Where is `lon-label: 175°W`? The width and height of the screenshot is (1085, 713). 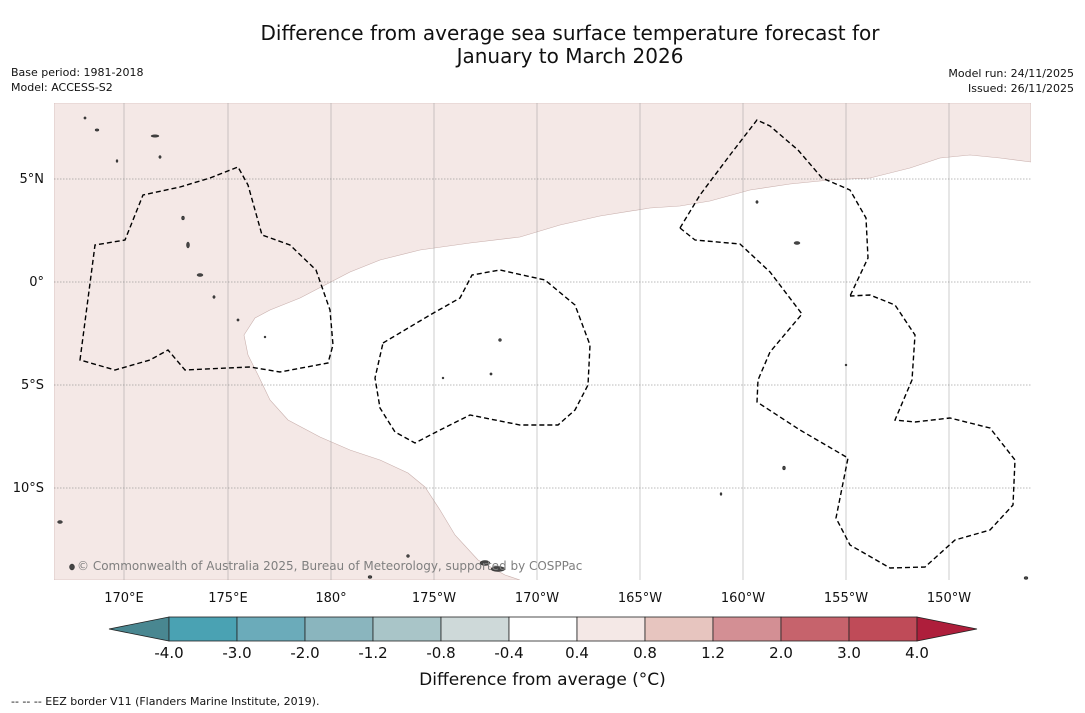 lon-label: 175°W is located at coordinates (434, 598).